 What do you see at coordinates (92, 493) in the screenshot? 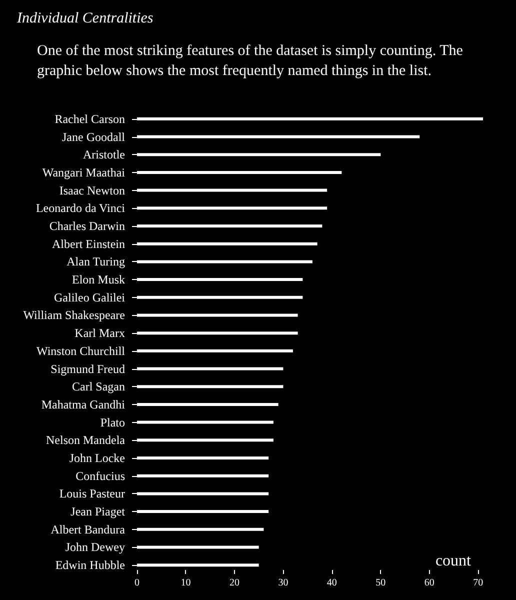
I see `y-tick-label: Louis Pasteur` at bounding box center [92, 493].